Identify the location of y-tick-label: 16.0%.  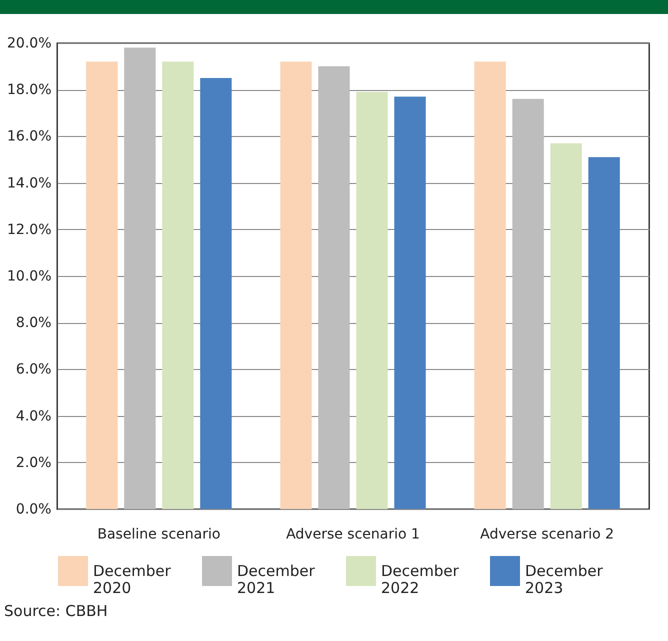
(29, 136).